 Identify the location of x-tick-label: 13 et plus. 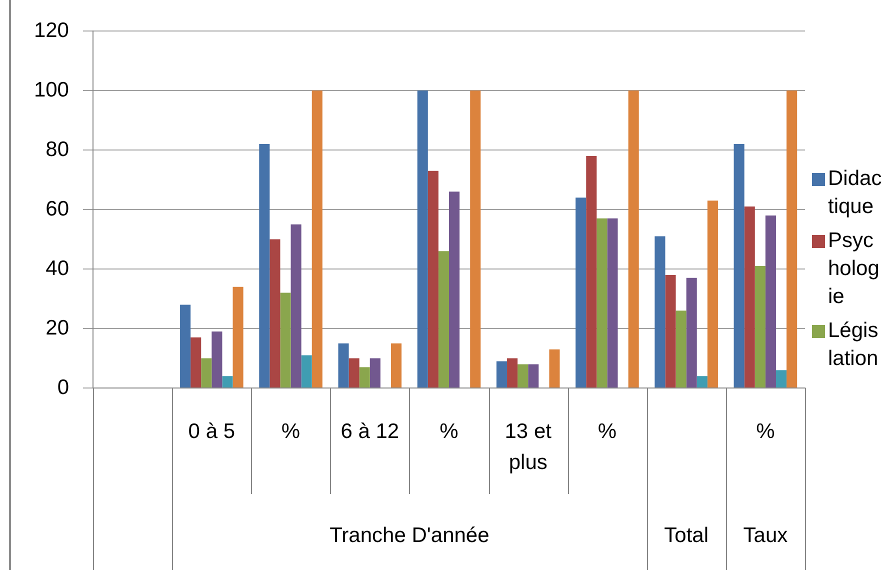
(528, 447).